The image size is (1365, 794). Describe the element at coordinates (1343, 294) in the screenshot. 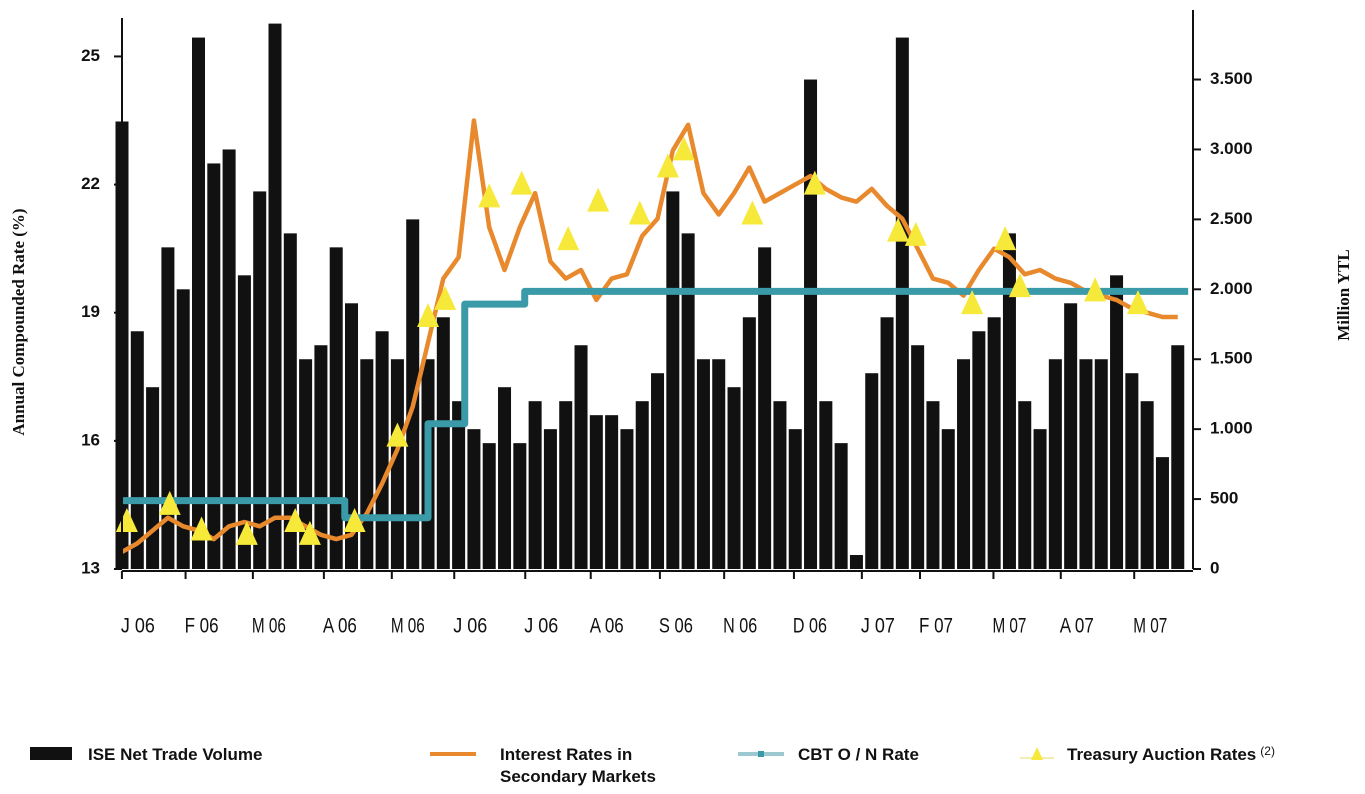

I see `y2-axis-title: Million YTL` at that location.